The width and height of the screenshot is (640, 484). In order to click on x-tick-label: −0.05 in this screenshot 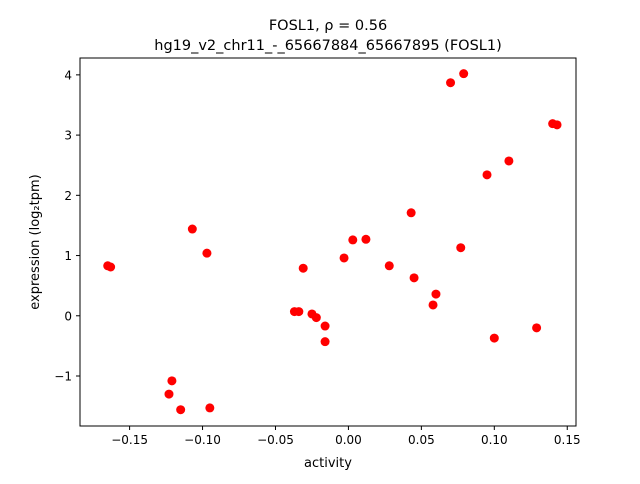, I will do `click(275, 440)`.